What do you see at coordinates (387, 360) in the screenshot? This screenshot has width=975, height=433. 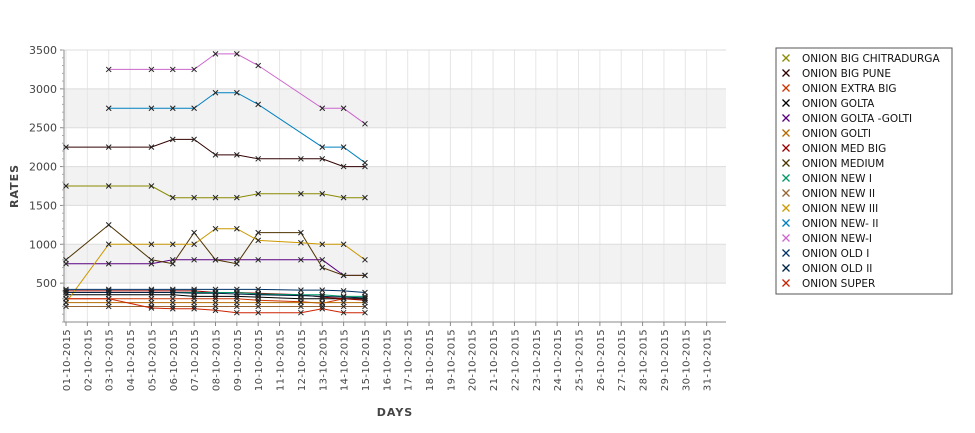 I see `x-tick-label: 16-10-2015` at bounding box center [387, 360].